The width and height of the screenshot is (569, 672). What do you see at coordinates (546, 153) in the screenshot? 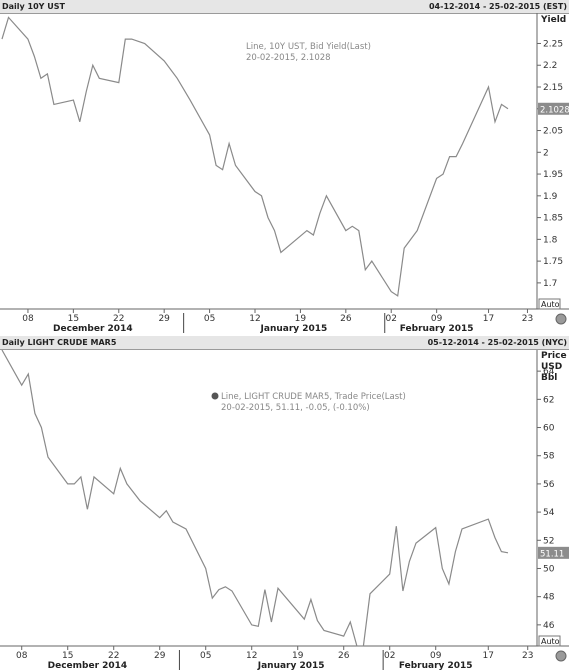
I see `y-tick-label: 2` at bounding box center [546, 153].